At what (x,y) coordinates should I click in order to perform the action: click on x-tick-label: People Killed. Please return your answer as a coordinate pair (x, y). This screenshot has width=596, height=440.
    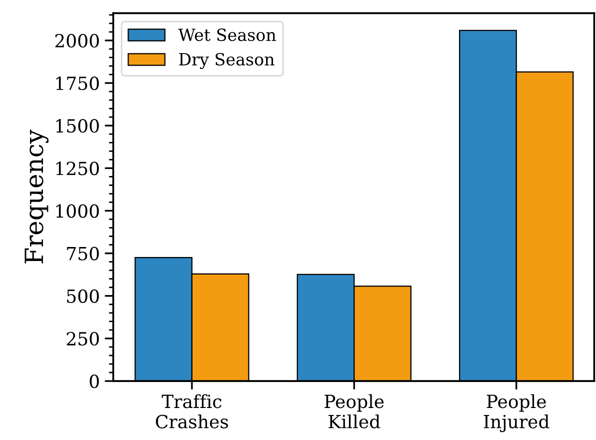
    Looking at the image, I should click on (354, 411).